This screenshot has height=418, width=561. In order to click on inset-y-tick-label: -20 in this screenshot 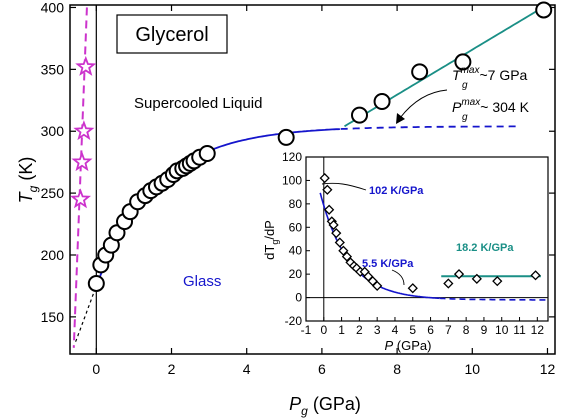, I will do `click(294, 321)`.